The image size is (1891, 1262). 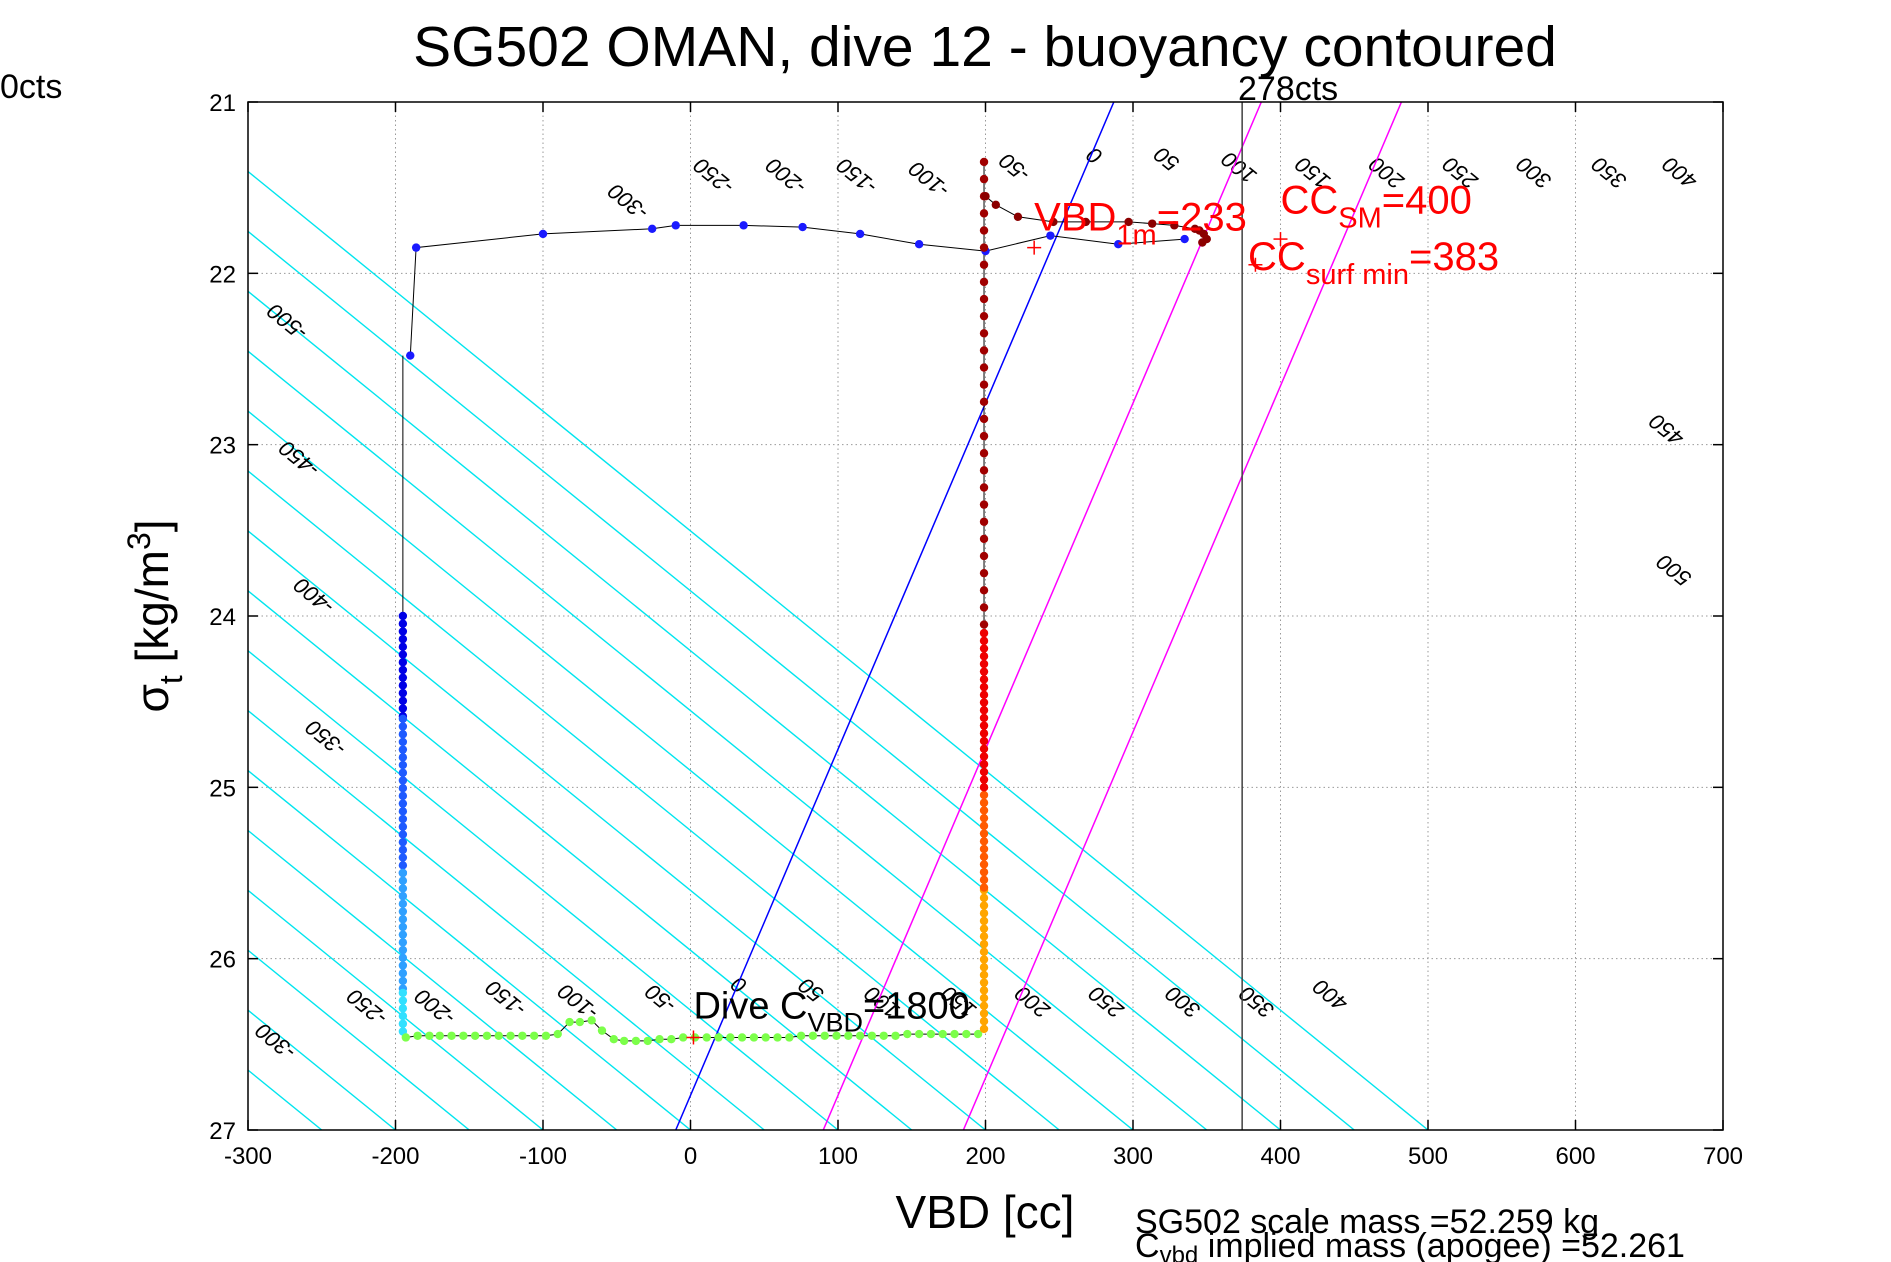 What do you see at coordinates (1136, 236) in the screenshot?
I see `annotation-sub: 1m` at bounding box center [1136, 236].